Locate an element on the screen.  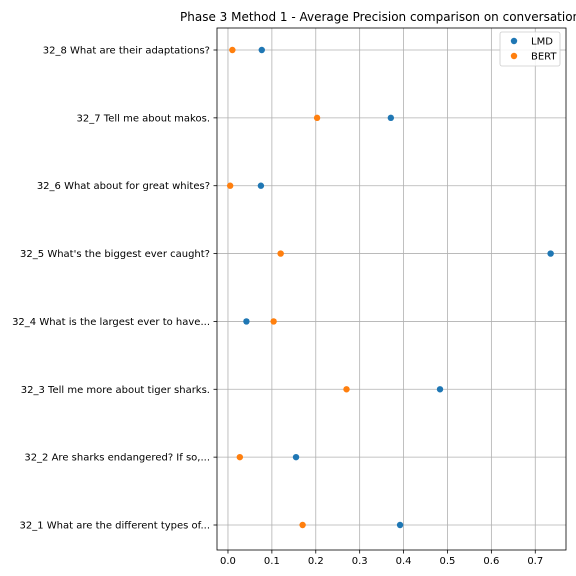
x-tick-label: 0.4 is located at coordinates (404, 561).